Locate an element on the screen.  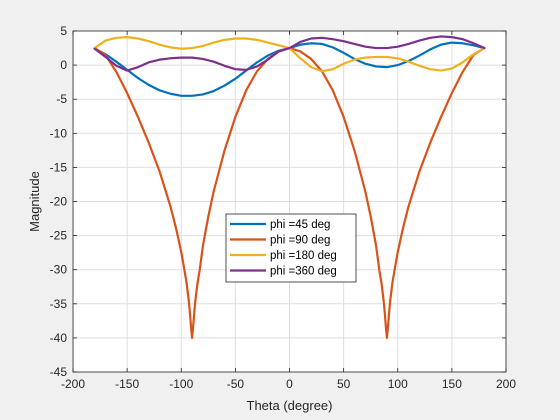
x-tick-label: 200 is located at coordinates (506, 384).